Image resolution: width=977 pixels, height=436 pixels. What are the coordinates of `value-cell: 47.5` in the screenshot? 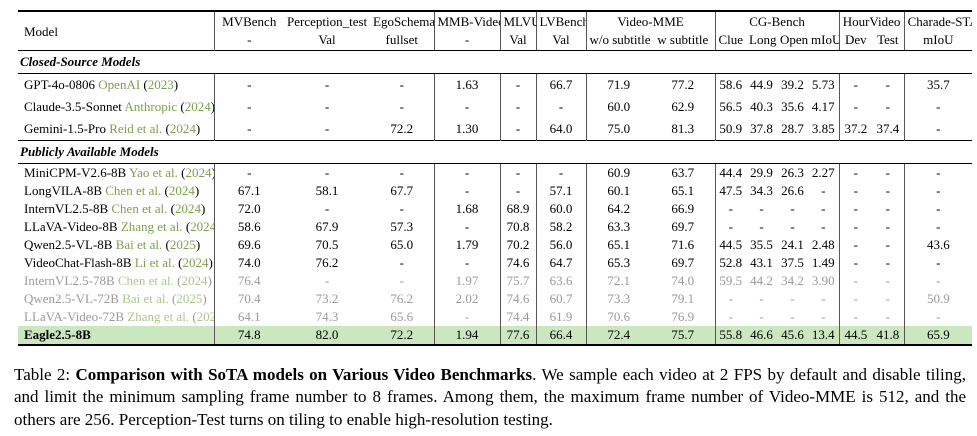 It's located at (731, 190).